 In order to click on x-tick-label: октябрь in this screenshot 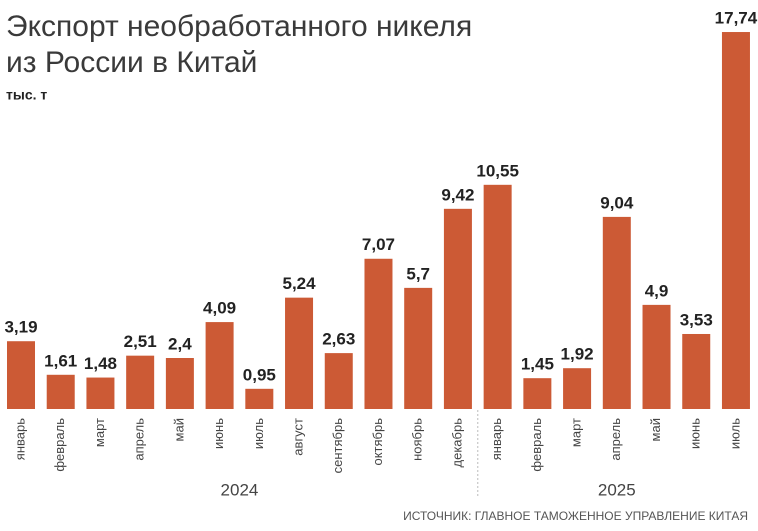, I will do `click(377, 442)`.